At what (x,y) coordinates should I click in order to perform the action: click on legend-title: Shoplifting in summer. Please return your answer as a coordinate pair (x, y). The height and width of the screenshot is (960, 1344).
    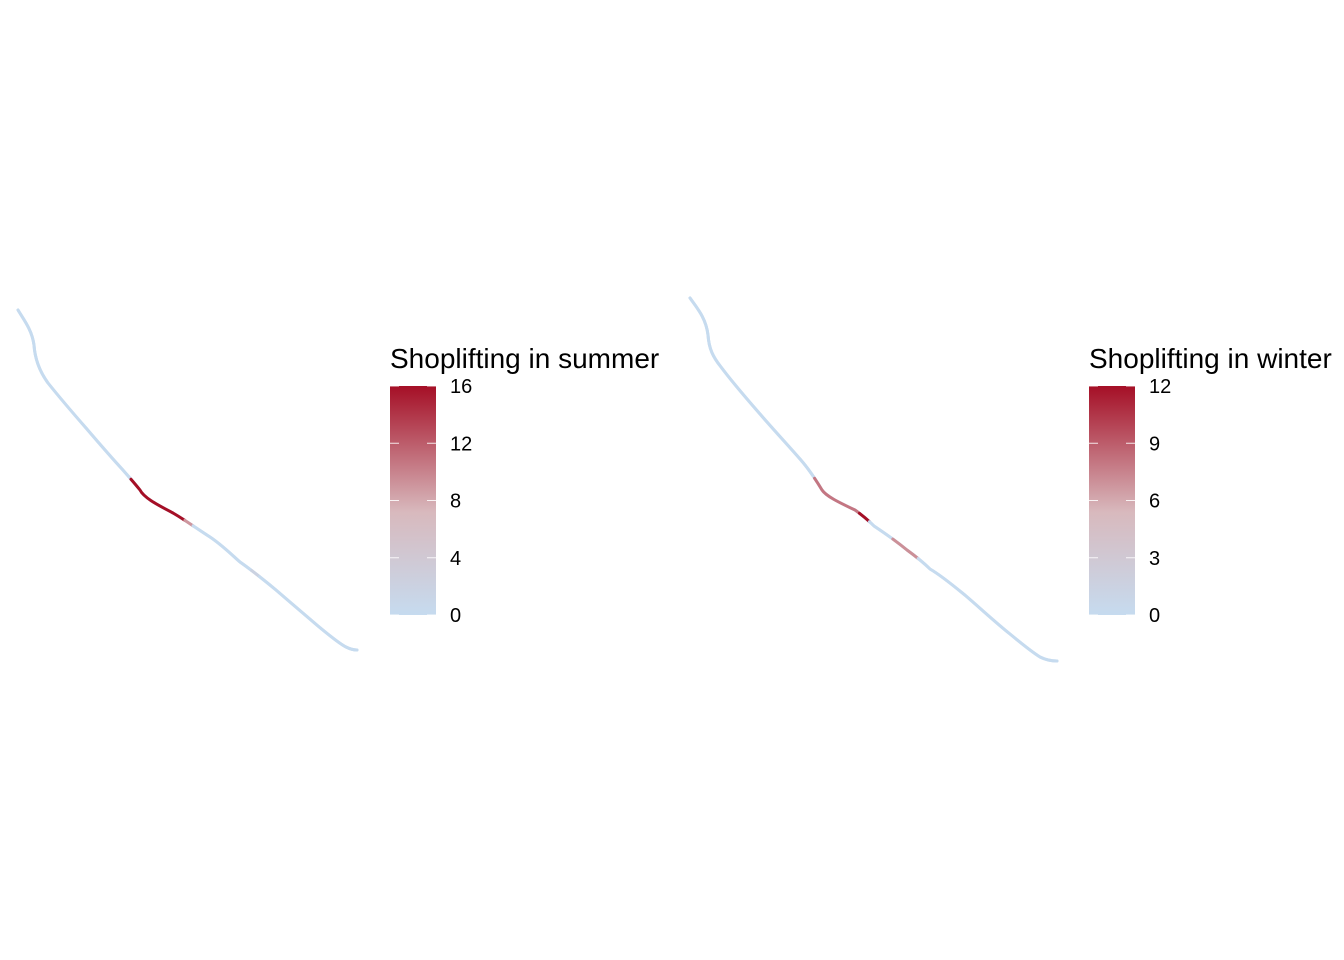
    Looking at the image, I should click on (524, 358).